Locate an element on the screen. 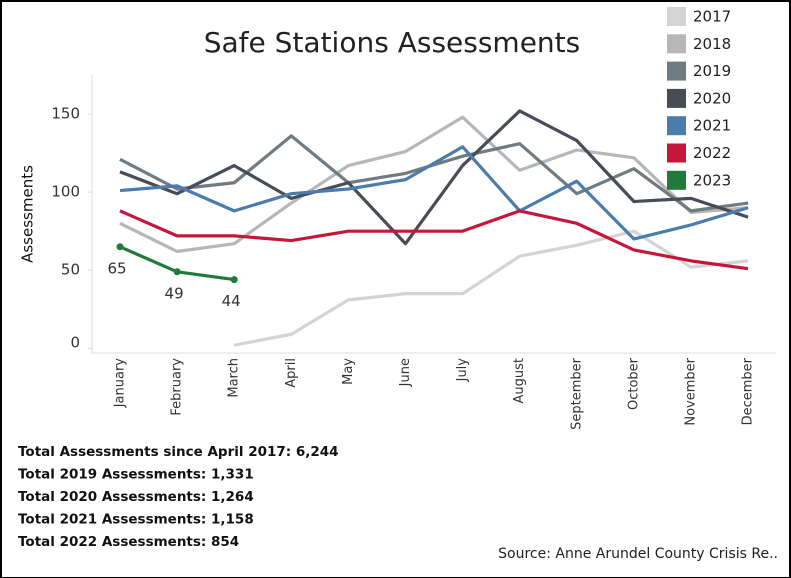 This screenshot has height=578, width=791. data-label: 65 is located at coordinates (116, 268).